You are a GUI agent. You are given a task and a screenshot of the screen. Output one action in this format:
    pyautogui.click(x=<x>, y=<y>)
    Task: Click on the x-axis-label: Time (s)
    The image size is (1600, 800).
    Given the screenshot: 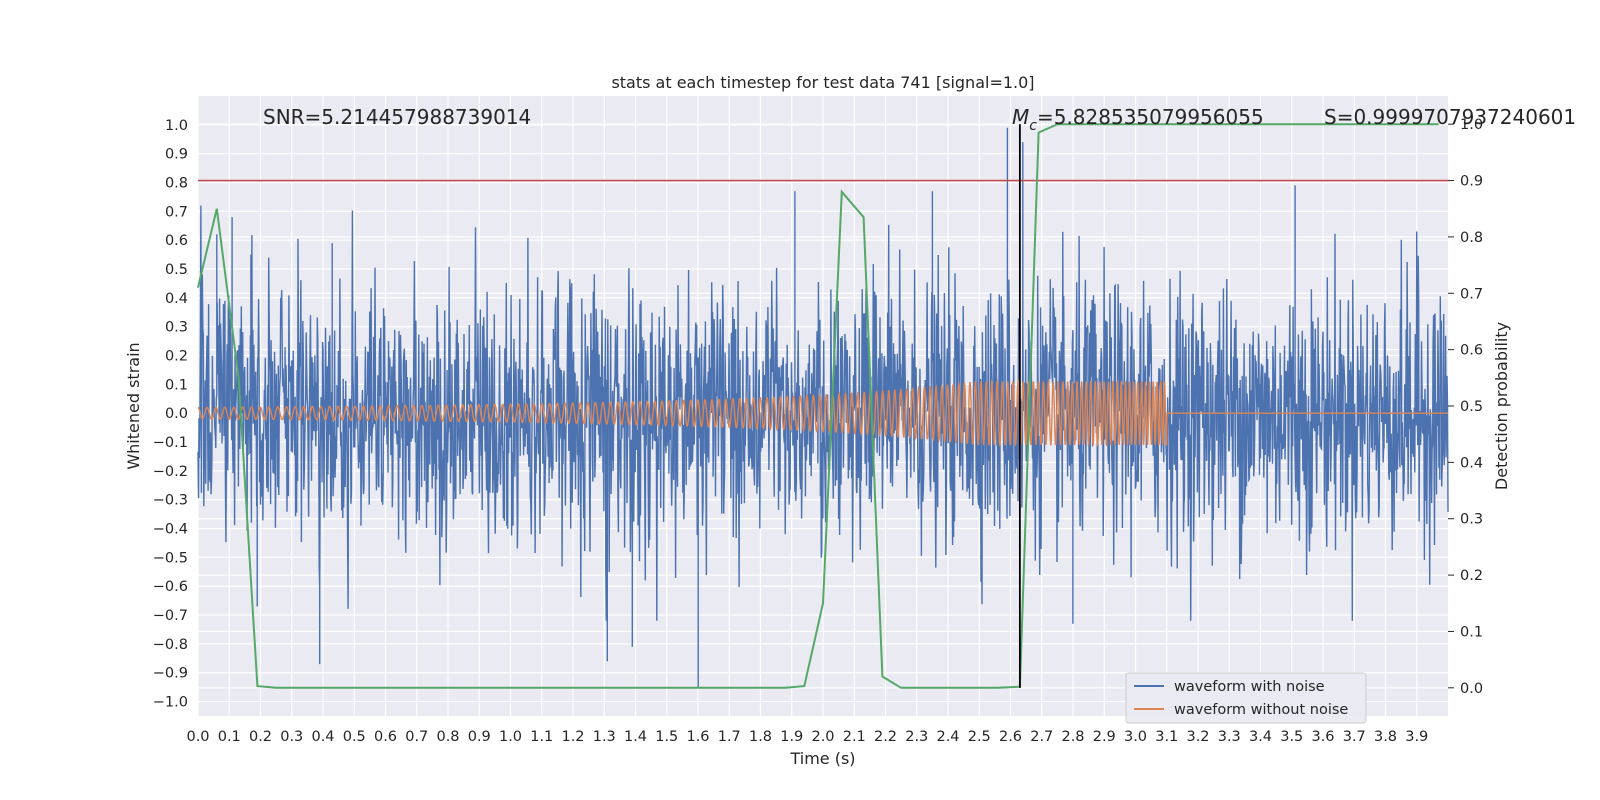 What is the action you would take?
    pyautogui.click(x=822, y=758)
    